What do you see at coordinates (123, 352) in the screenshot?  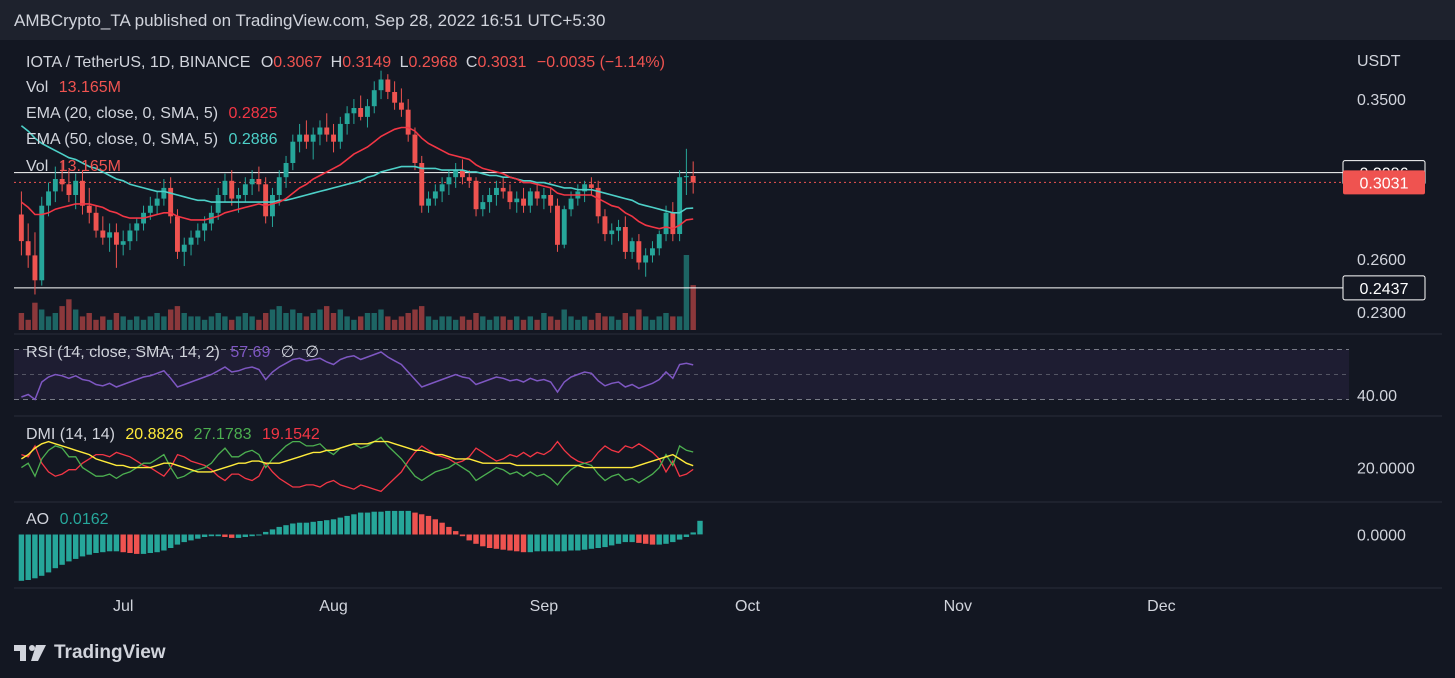 I see `legend-rsi-label: RSI (14, close, SMA, 14, 2)` at bounding box center [123, 352].